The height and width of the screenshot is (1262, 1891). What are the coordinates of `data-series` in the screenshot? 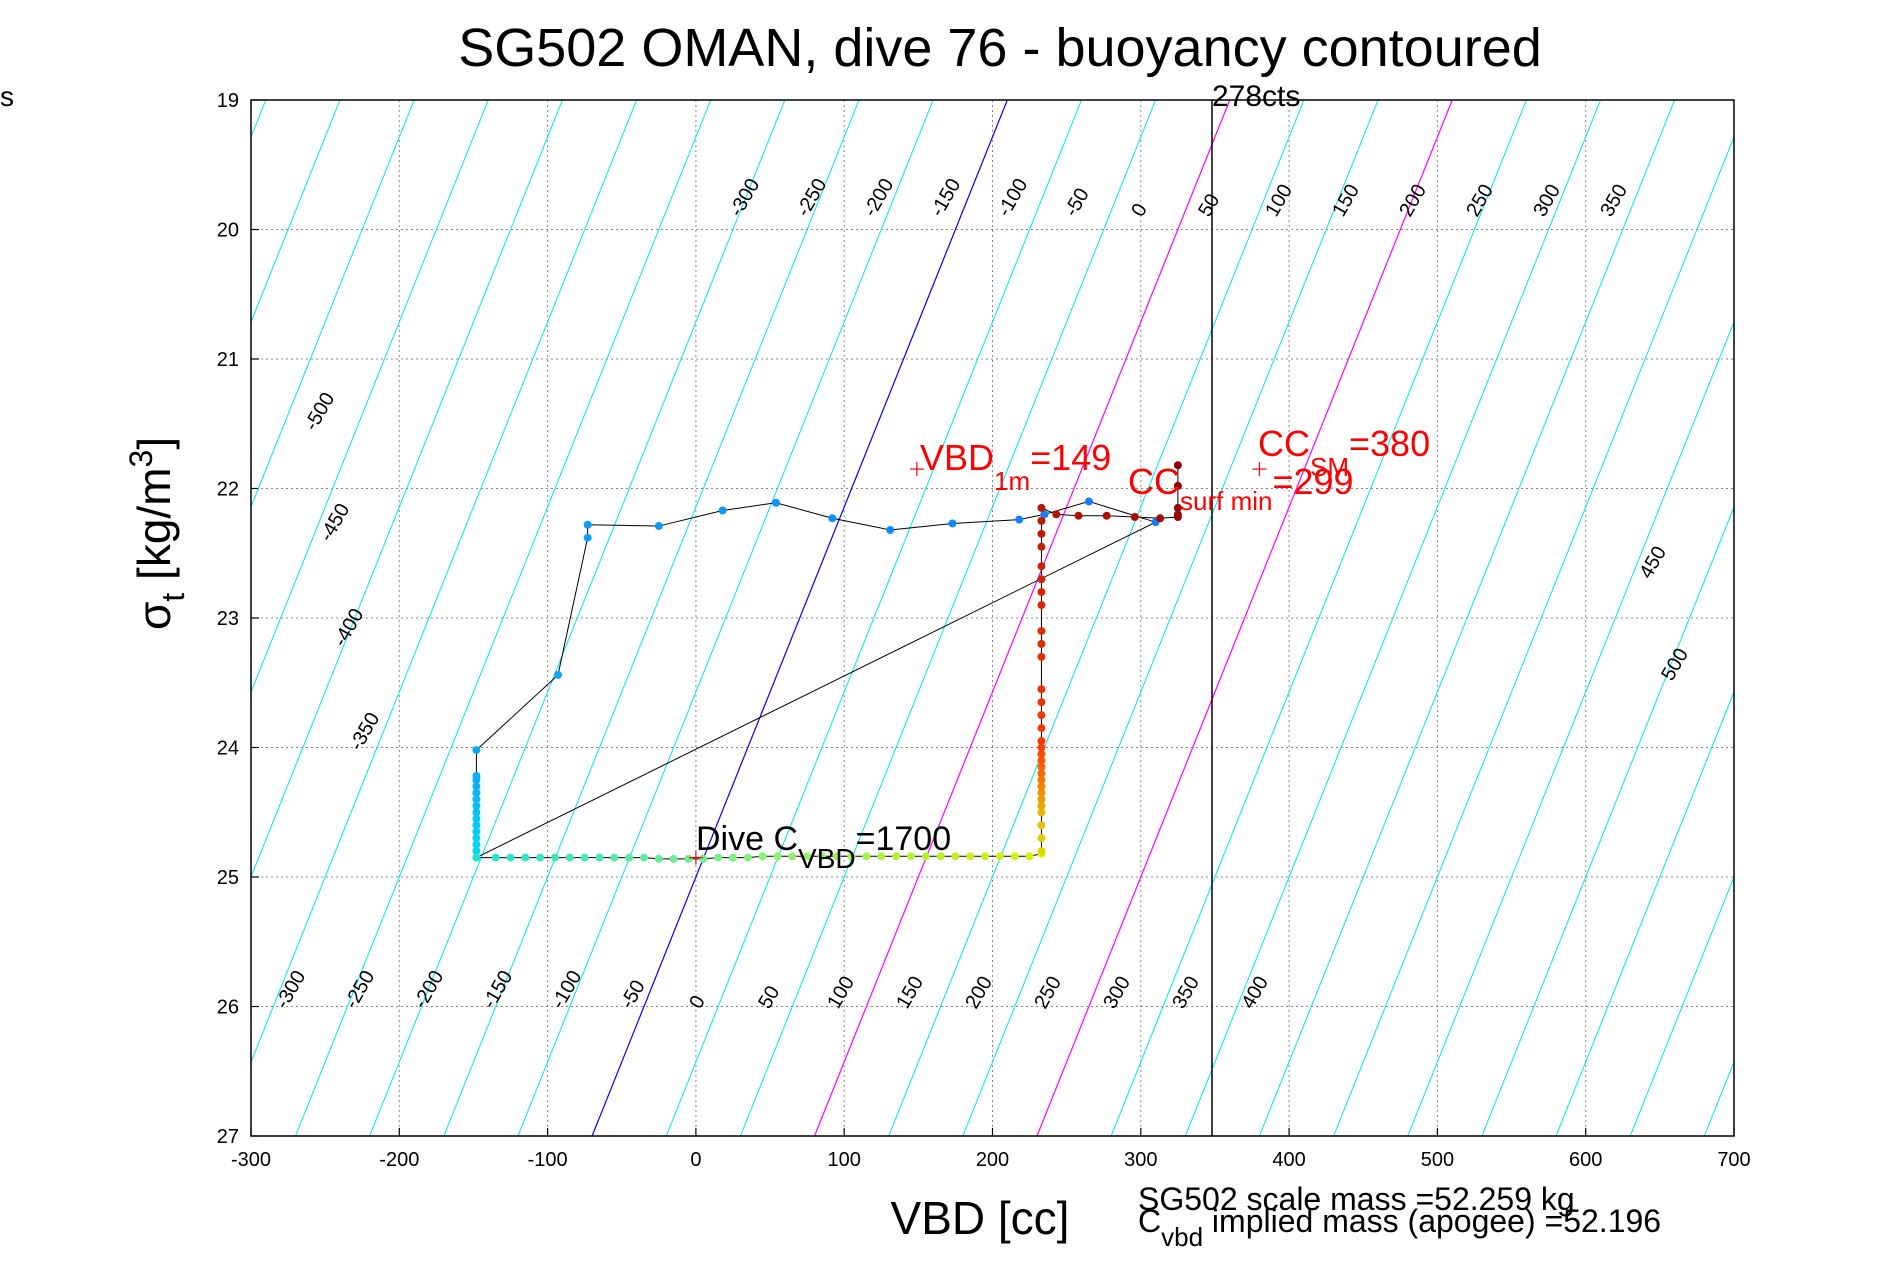 It's located at (827, 662).